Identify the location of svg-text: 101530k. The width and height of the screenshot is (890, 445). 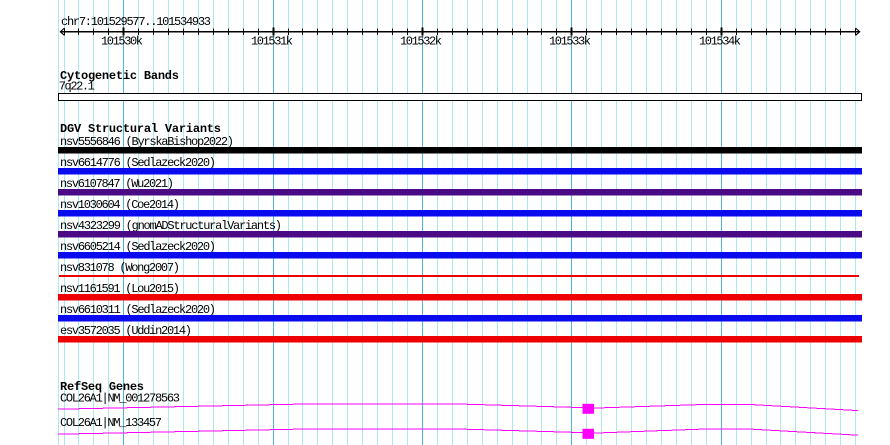
(122, 42).